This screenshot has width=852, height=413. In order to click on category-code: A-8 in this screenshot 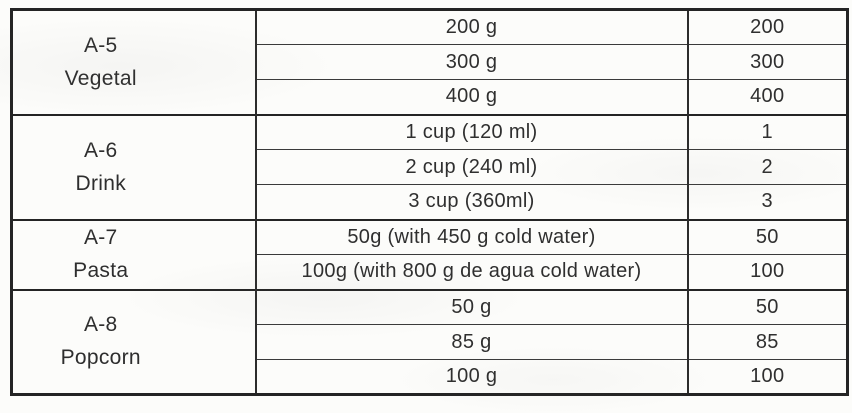, I will do `click(100, 325)`.